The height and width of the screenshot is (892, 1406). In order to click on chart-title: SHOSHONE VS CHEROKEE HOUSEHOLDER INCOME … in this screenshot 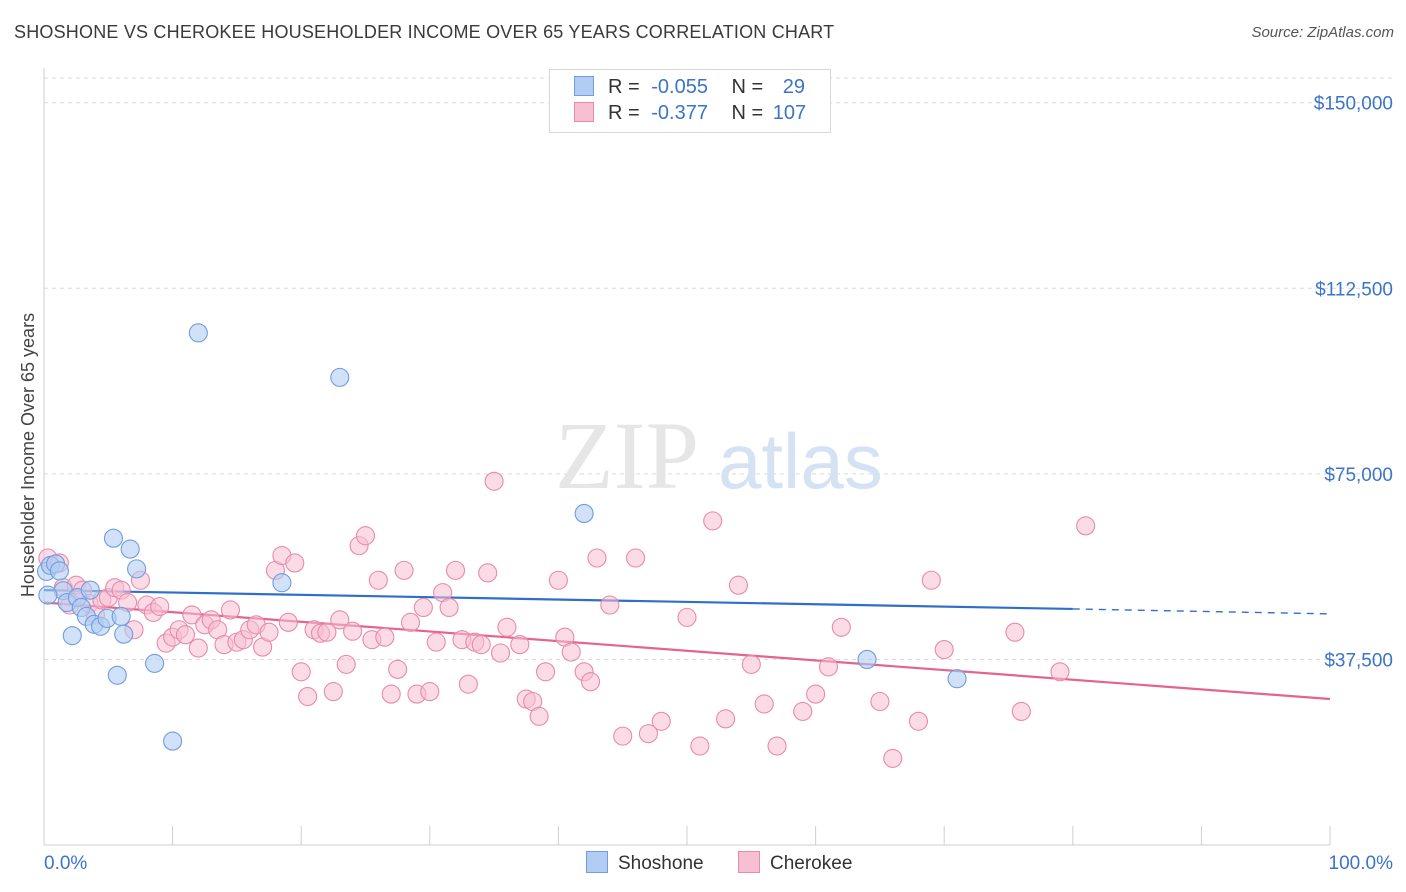, I will do `click(424, 32)`.